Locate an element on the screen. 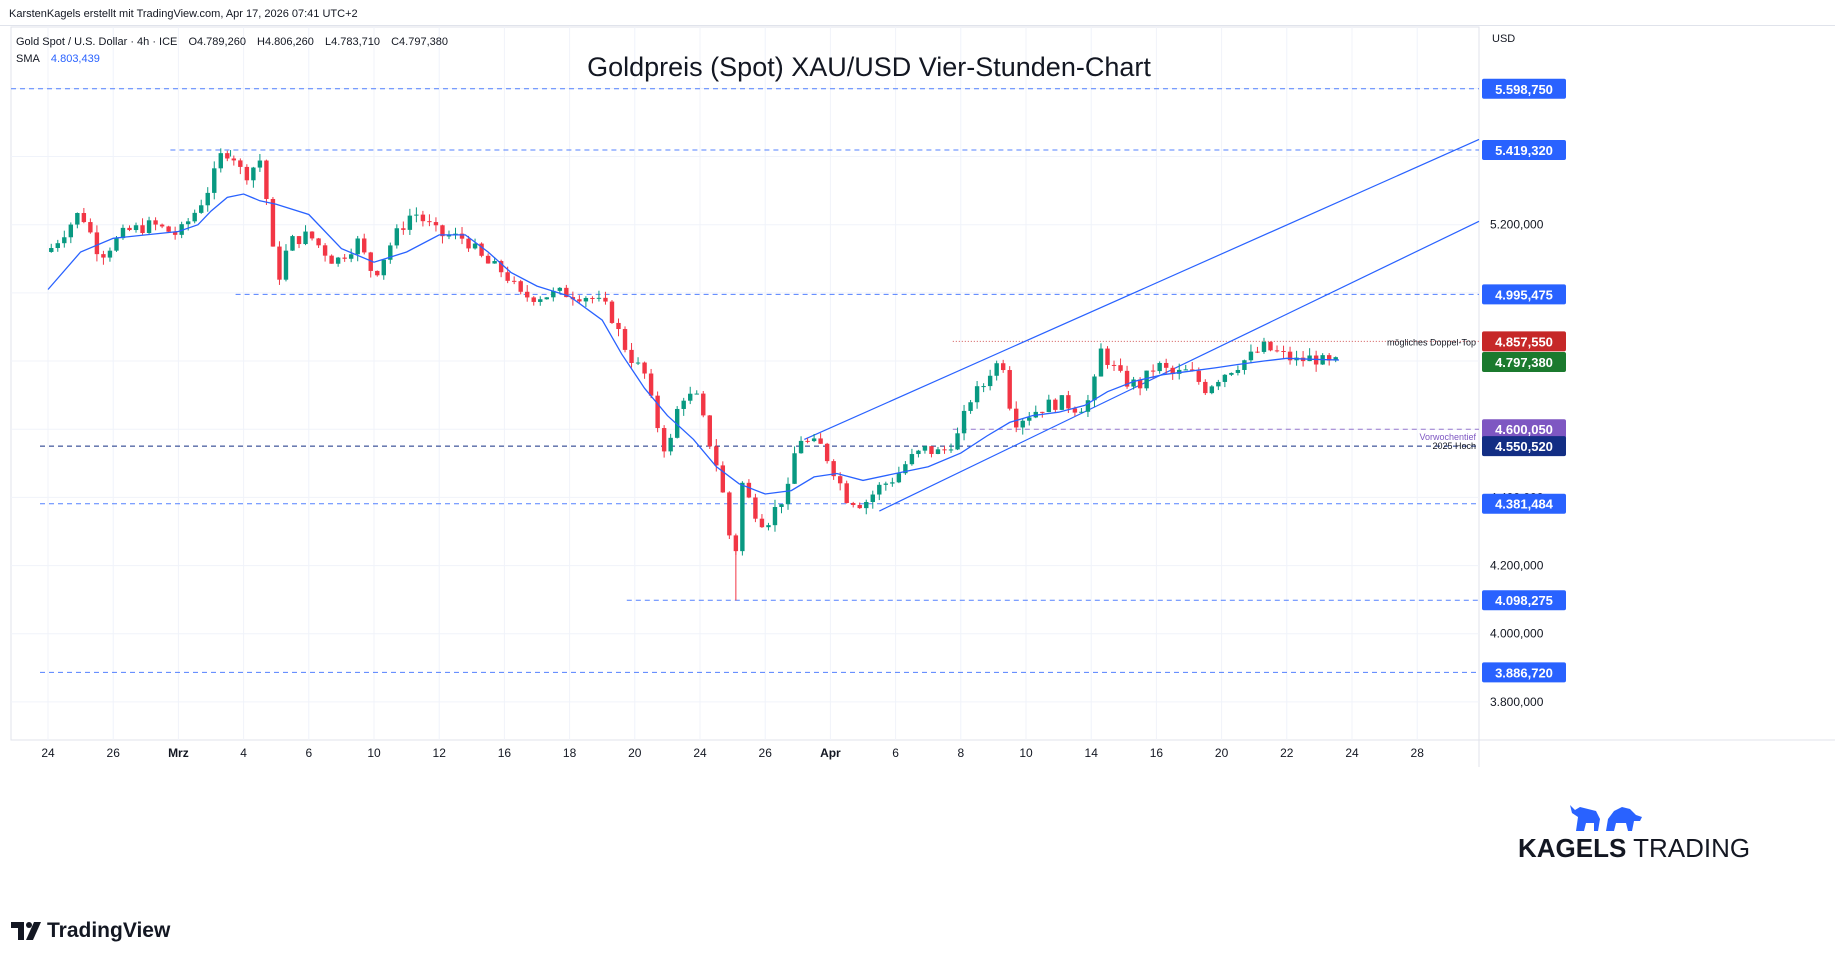 This screenshot has height=959, width=1835. x-tick-label: 26 is located at coordinates (114, 753).